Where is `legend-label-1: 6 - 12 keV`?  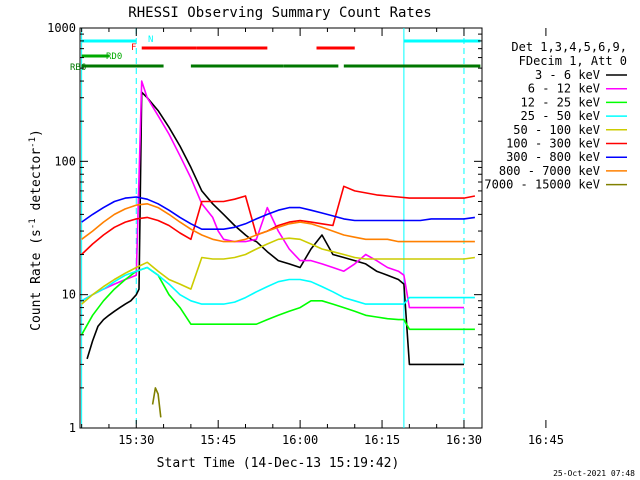 legend-label-1: 6 - 12 keV is located at coordinates (564, 89).